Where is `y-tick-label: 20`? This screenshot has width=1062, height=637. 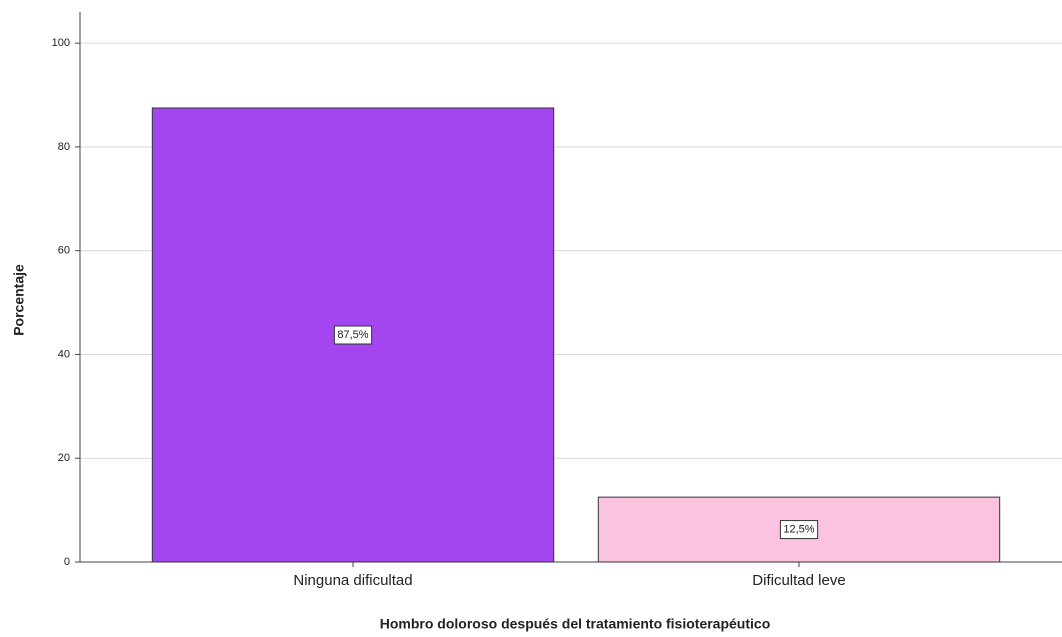 y-tick-label: 20 is located at coordinates (64, 458).